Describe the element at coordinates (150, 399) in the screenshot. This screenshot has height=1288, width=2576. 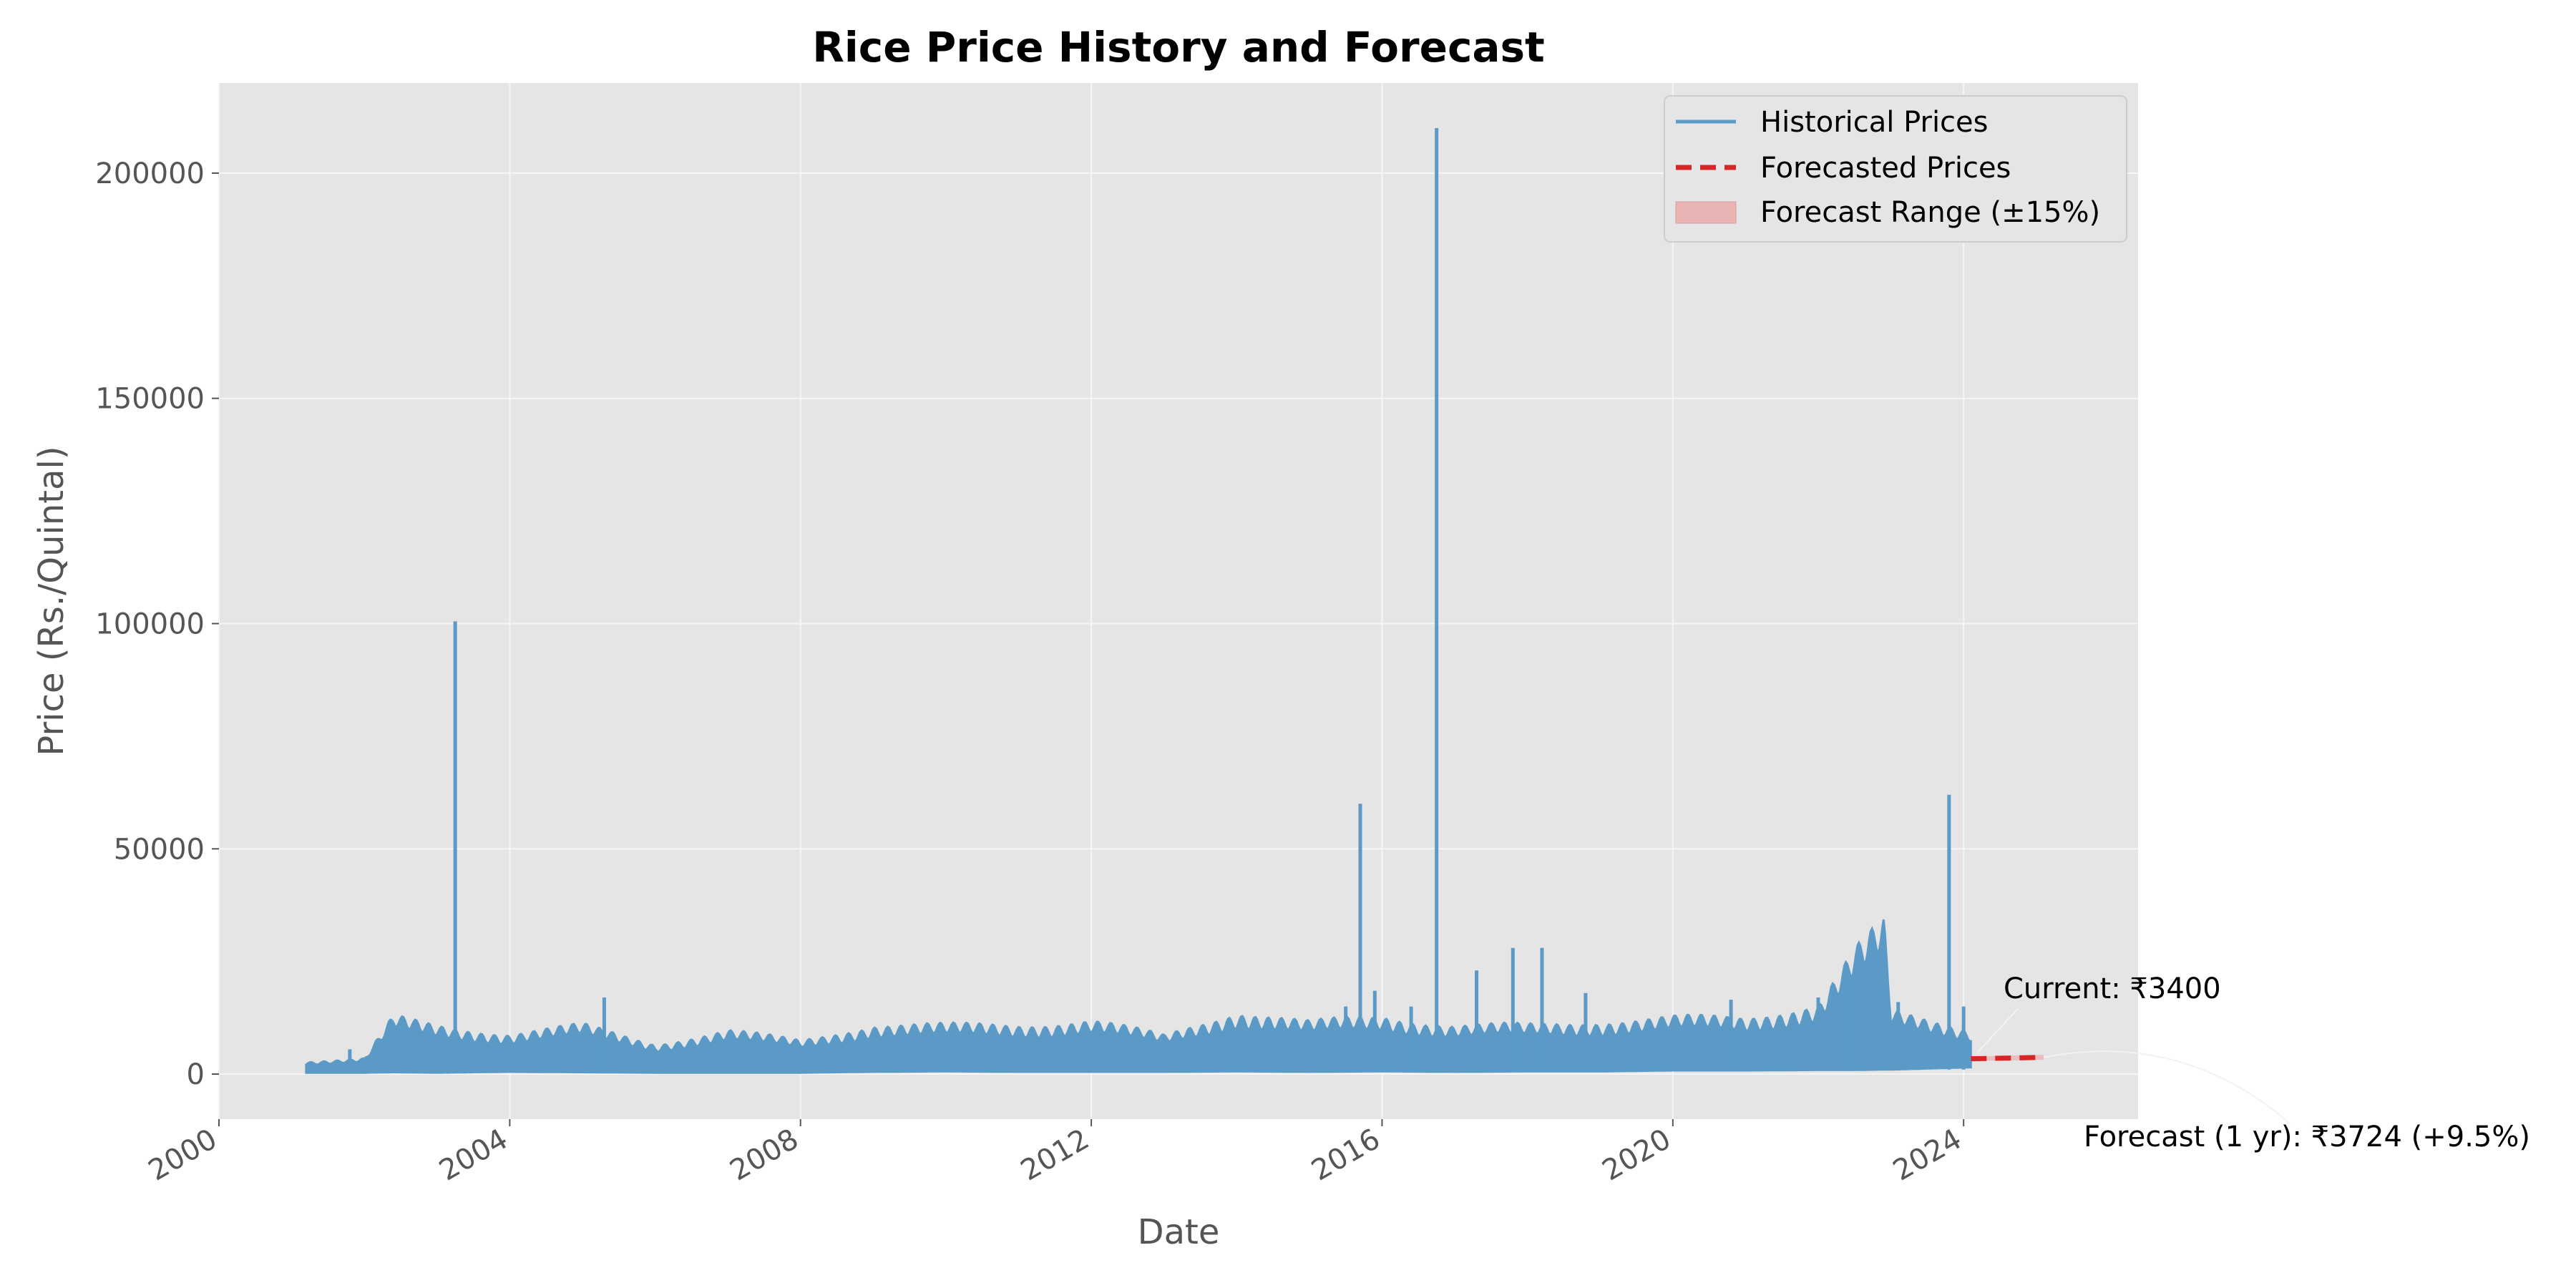
I see `y-tick-label: 150000` at that location.